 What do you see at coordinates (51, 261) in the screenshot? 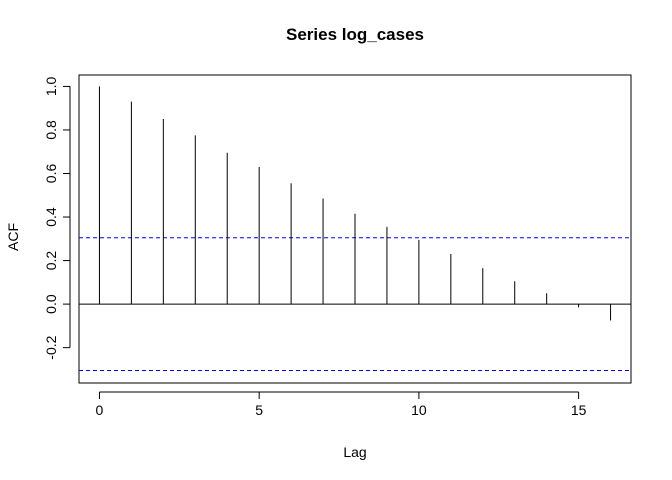
I see `y-tick-label: 0.2` at bounding box center [51, 261].